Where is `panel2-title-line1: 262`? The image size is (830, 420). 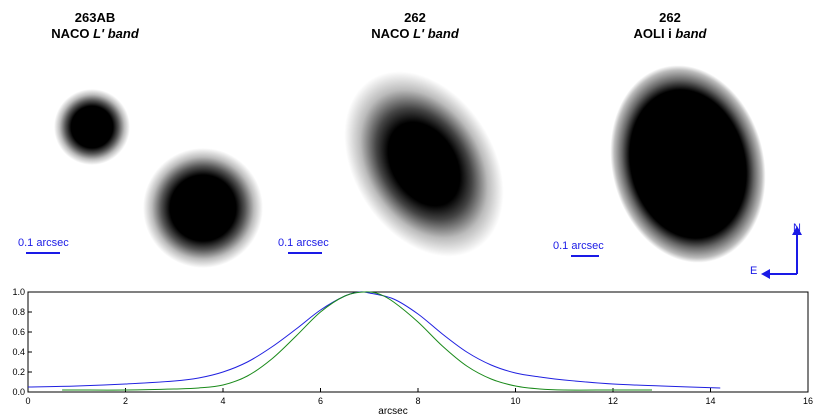
panel2-title-line1: 262 is located at coordinates (415, 17).